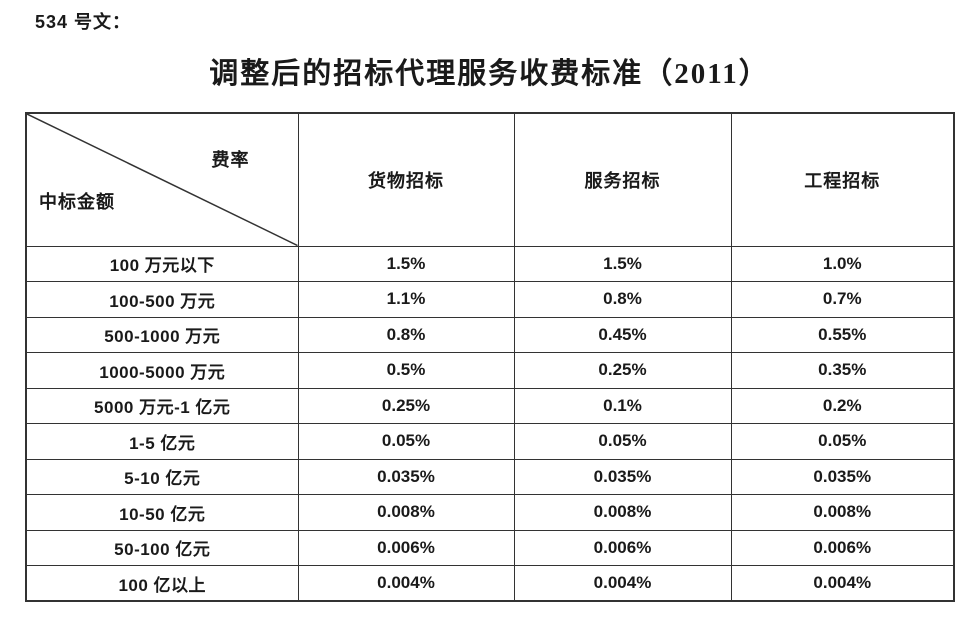  Describe the element at coordinates (842, 405) in the screenshot. I see `rate-cell: 0.2%` at that location.